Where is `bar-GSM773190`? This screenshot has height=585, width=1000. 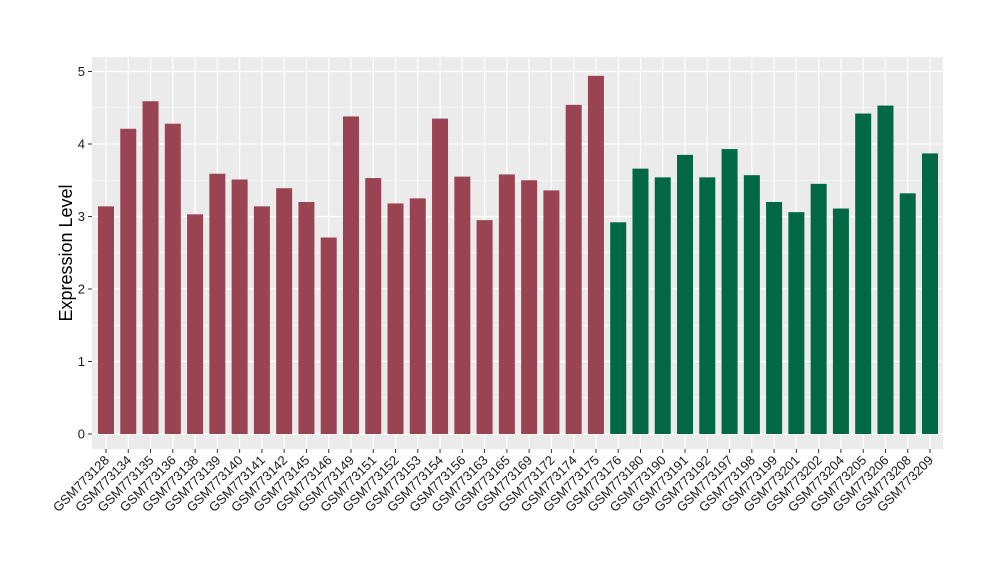 bar-GSM773190 is located at coordinates (662, 305).